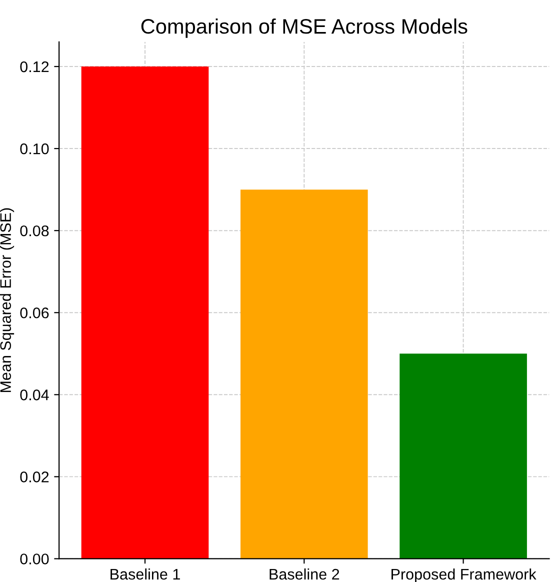 This screenshot has width=552, height=582. What do you see at coordinates (305, 574) in the screenshot?
I see `x-tick-label: Baseline 2` at bounding box center [305, 574].